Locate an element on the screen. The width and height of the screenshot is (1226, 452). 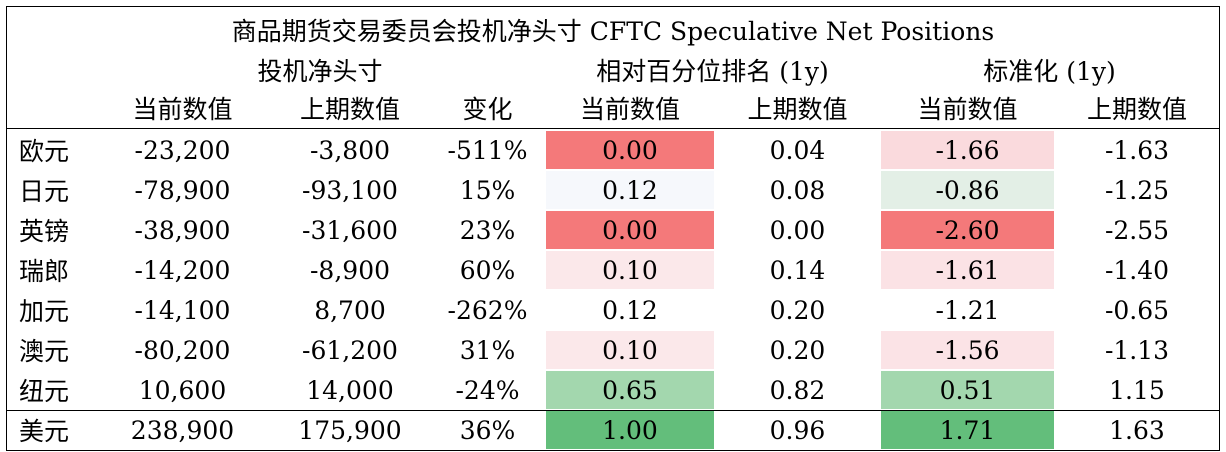
column-header: 变化 is located at coordinates (487, 109).